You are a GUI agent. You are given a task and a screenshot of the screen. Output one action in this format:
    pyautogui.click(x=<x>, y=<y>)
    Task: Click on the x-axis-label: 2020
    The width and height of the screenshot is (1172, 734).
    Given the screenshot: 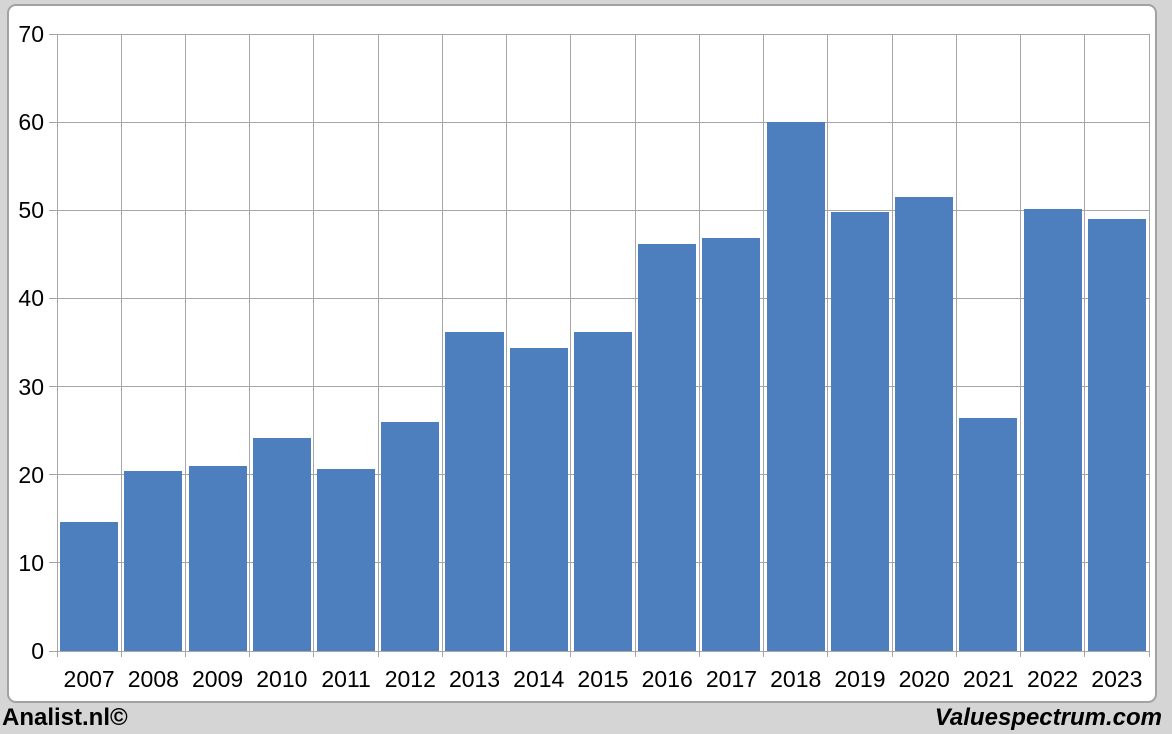 What is the action you would take?
    pyautogui.click(x=924, y=679)
    